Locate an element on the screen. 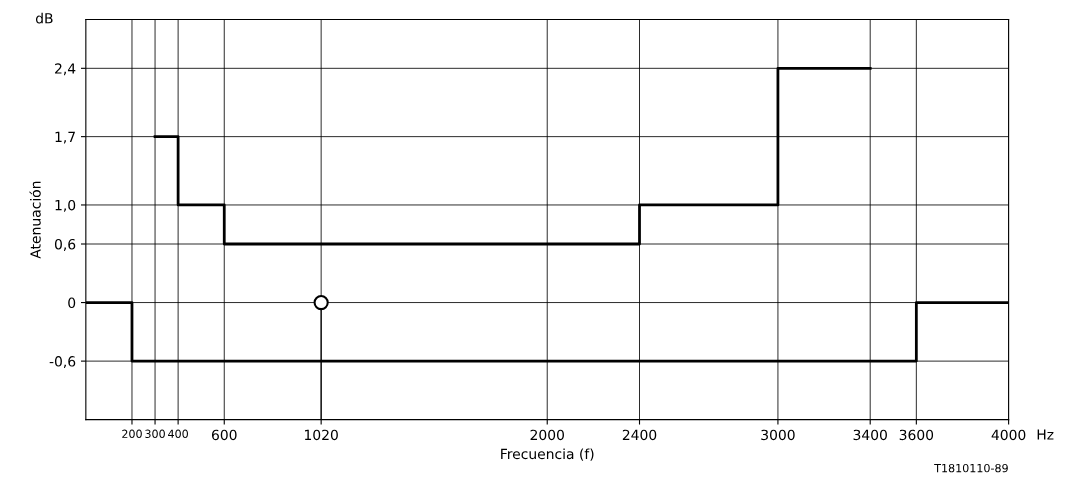  y-tick-label: 1,7 is located at coordinates (65, 137).